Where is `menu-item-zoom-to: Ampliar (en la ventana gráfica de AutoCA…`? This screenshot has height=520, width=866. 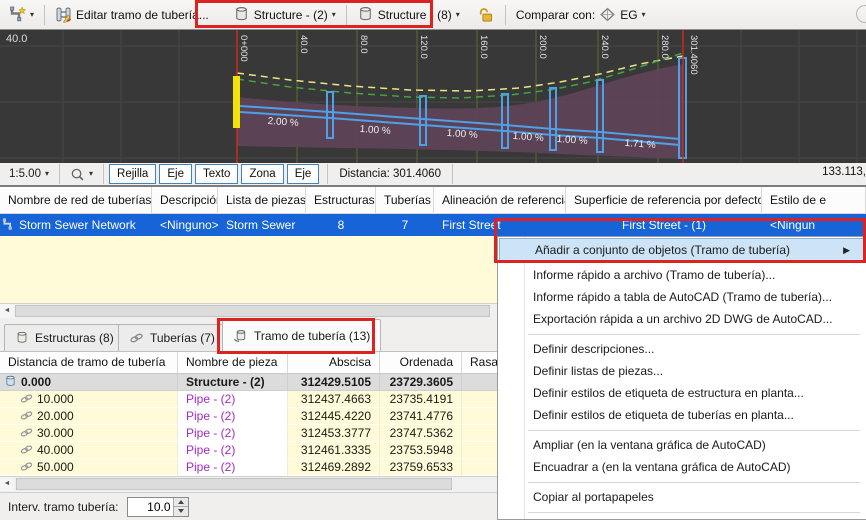
menu-item-zoom-to: Ampliar (en la ventana gráfica de AutoCA… is located at coordinates (649, 445).